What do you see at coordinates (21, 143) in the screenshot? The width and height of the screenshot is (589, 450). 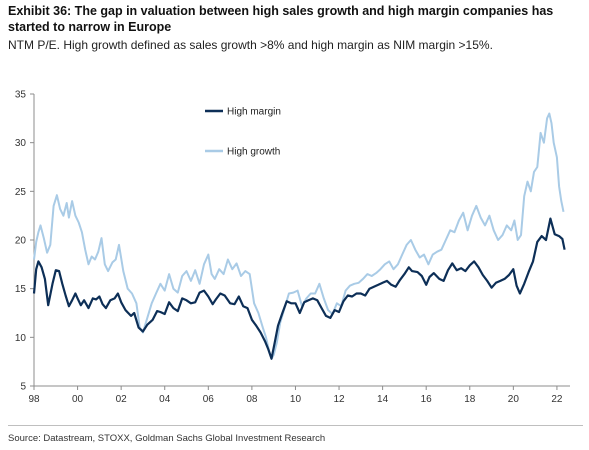 I see `y-tick-label: 30` at bounding box center [21, 143].